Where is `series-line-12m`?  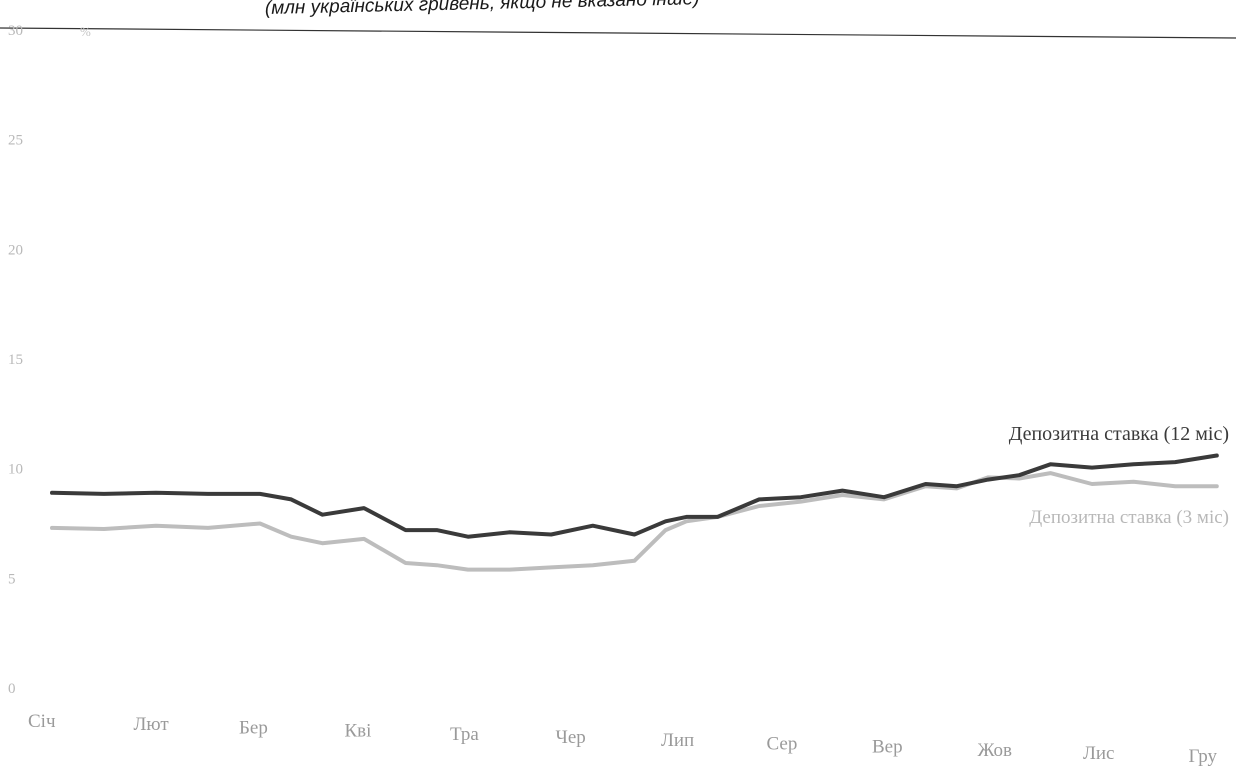 series-line-12m is located at coordinates (634, 496).